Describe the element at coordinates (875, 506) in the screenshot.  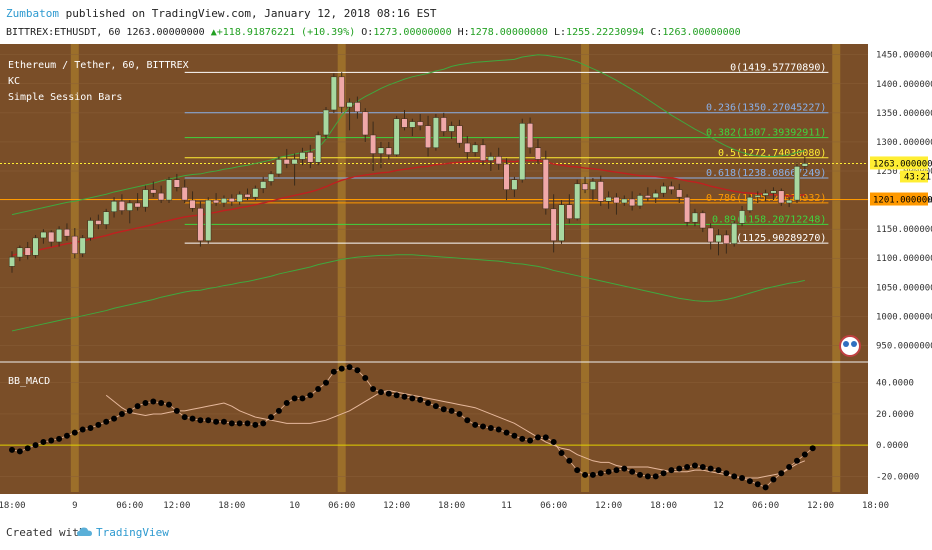
I see `time-tick-16: 18:00` at that location.